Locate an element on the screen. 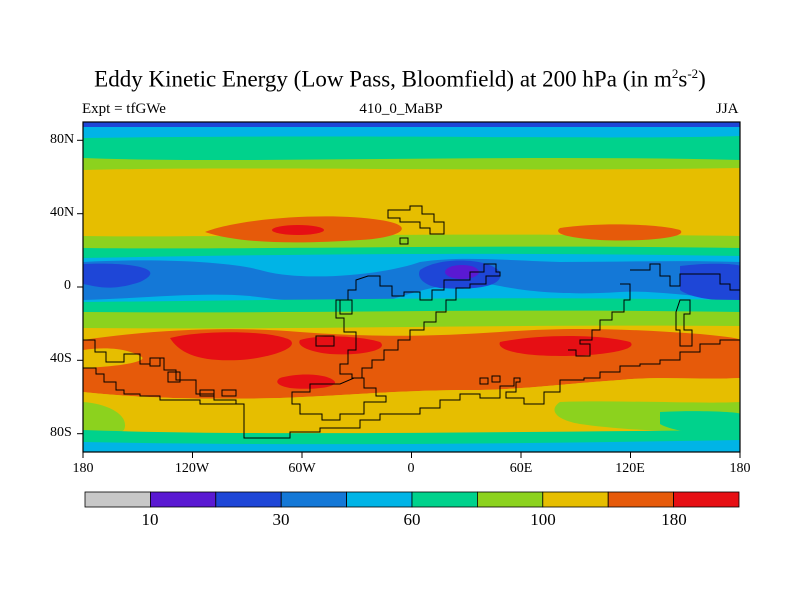 The width and height of the screenshot is (800, 600). lat-label-40s: 40S is located at coordinates (61, 358).